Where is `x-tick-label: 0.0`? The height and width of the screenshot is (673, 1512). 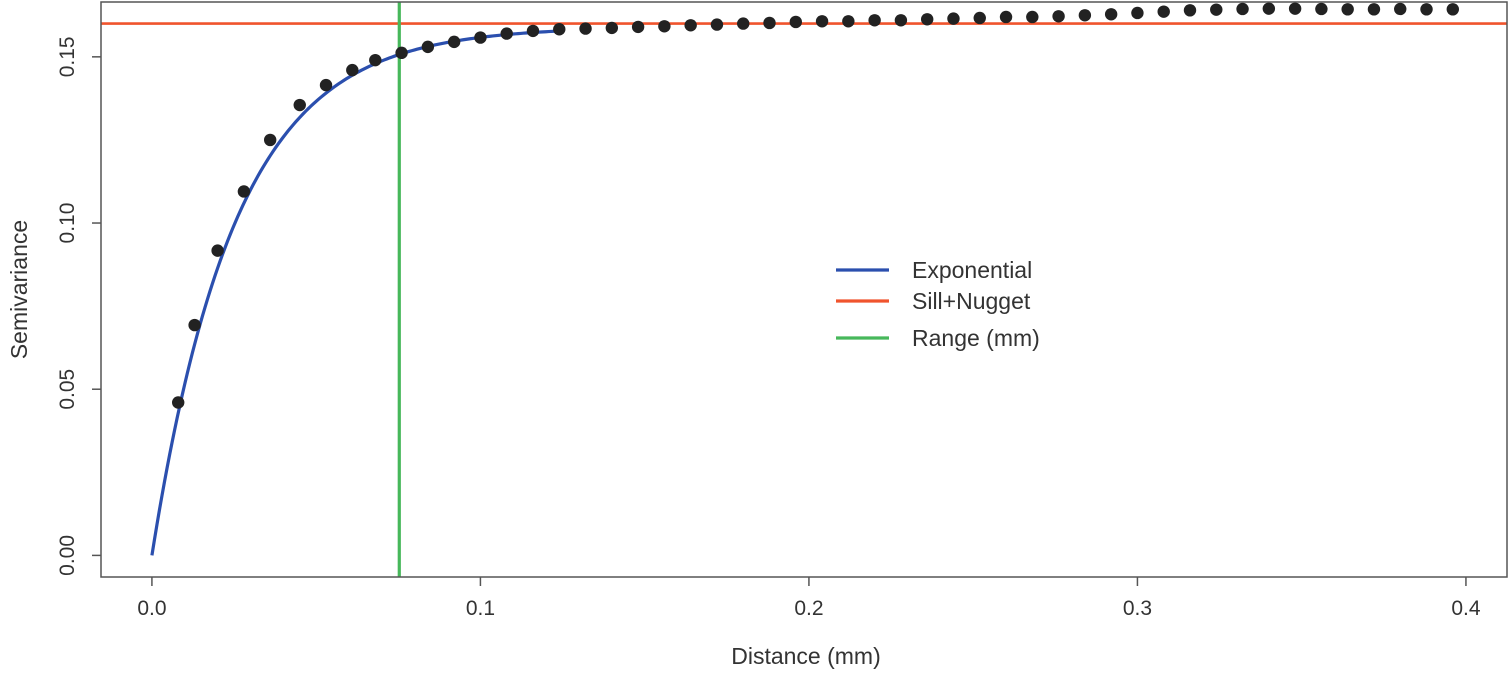 x-tick-label: 0.0 is located at coordinates (151, 608).